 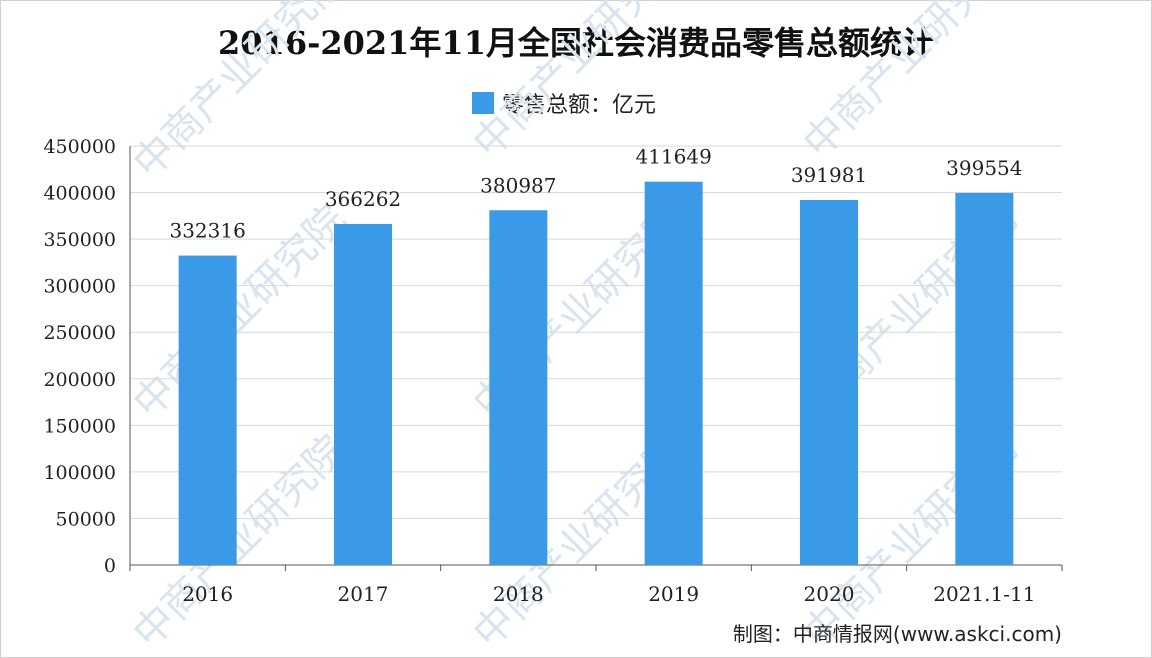 I want to click on chart-title: 2016-2021年11月全国社会消费品零售总额统计, so click(x=576, y=43).